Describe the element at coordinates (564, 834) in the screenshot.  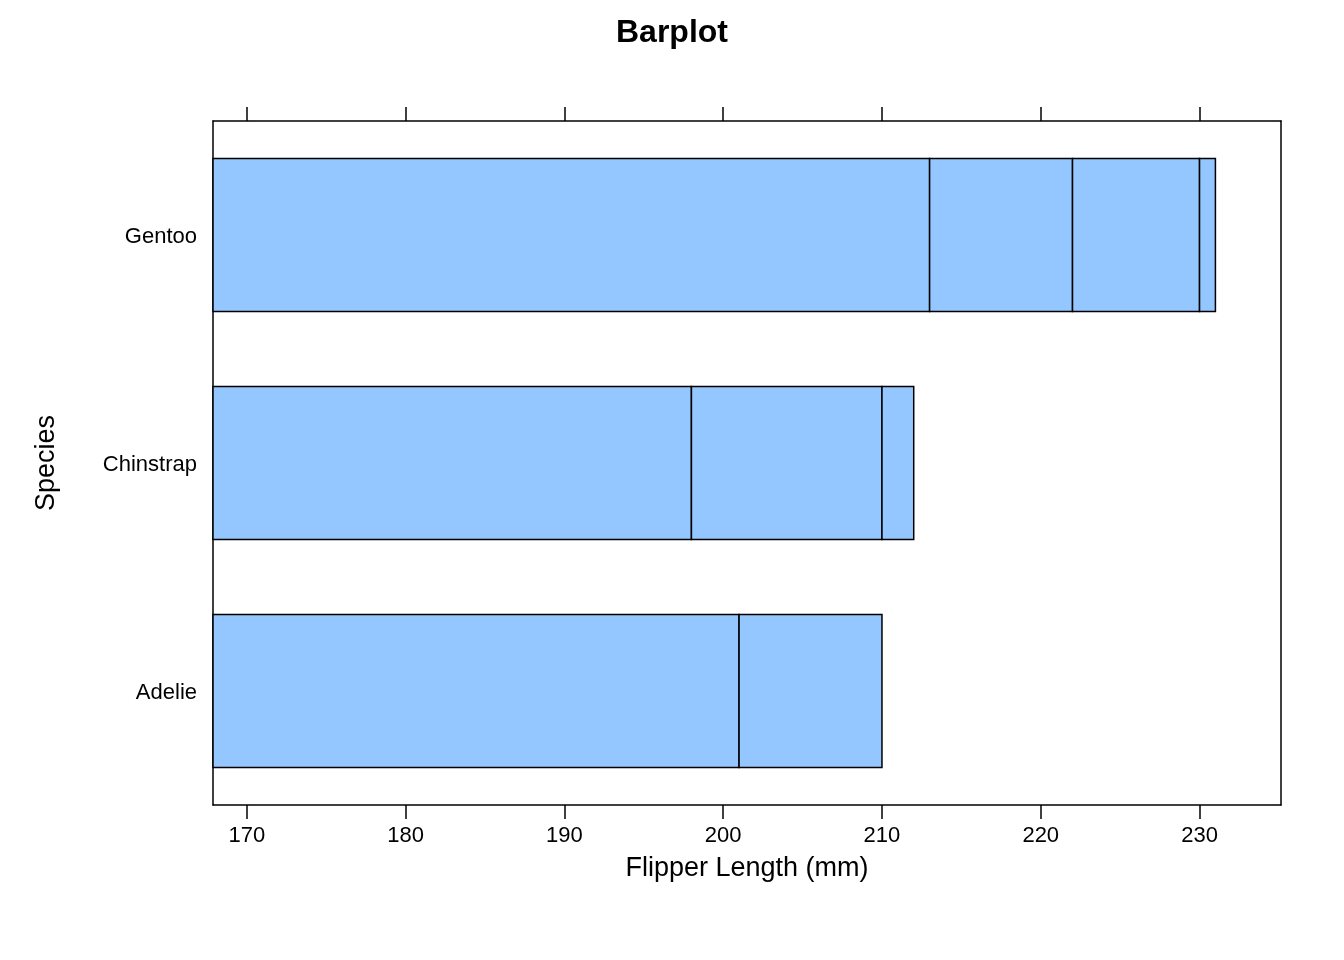
I see `x-tick-label: 190` at that location.